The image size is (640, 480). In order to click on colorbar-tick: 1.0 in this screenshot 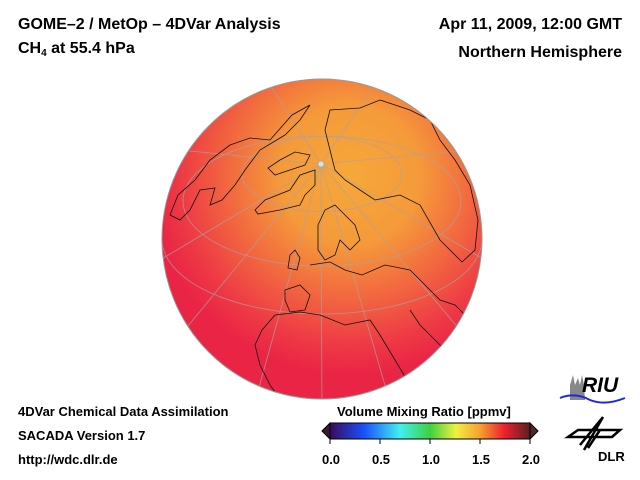, I will do `click(431, 459)`.